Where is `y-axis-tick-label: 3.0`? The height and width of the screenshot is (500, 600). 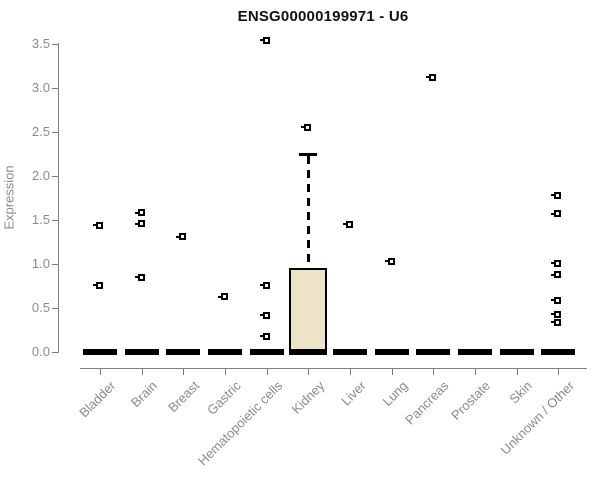 y-axis-tick-label: 3.0 is located at coordinates (40, 87).